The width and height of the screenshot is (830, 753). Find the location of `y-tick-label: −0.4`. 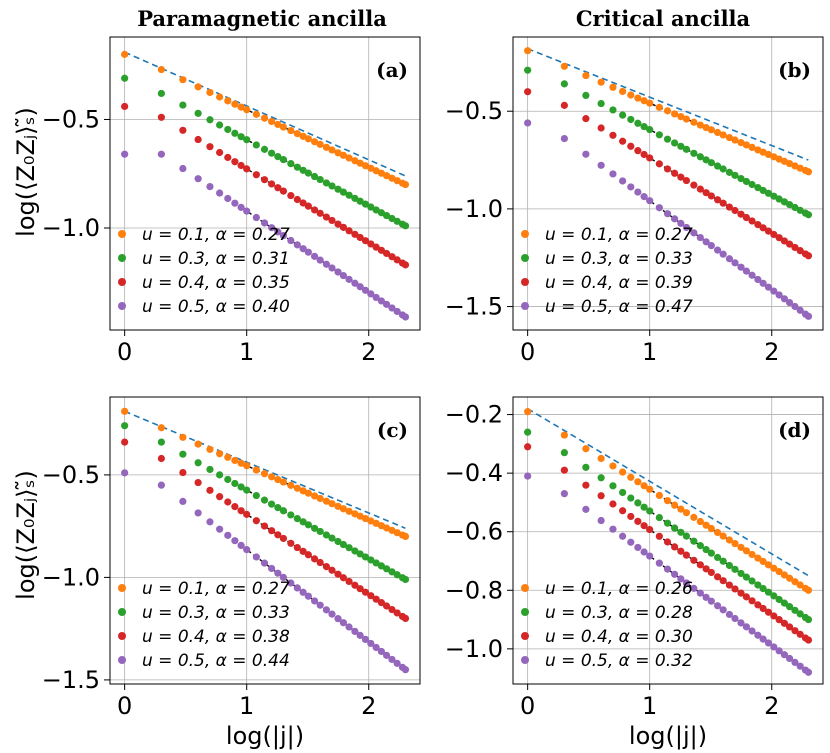

y-tick-label: −0.4 is located at coordinates (474, 473).